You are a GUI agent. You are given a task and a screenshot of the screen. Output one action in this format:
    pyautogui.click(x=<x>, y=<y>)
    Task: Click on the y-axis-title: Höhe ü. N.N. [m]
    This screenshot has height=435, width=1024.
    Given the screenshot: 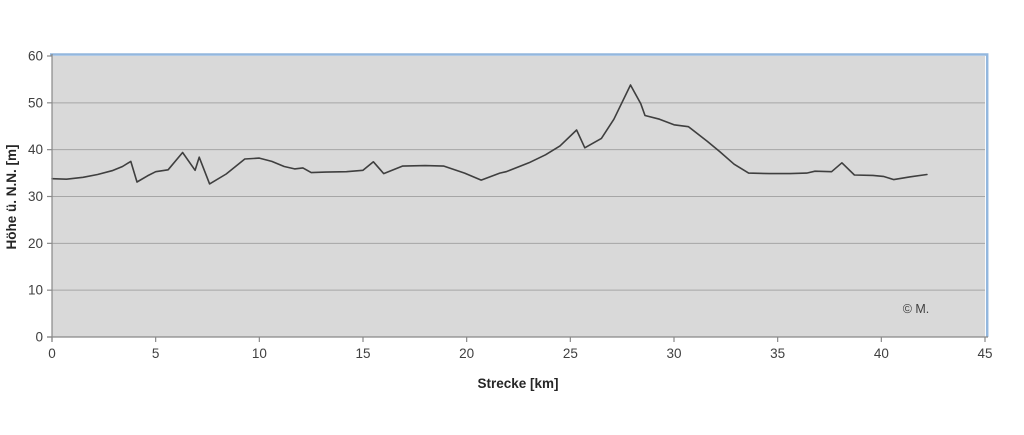 What is the action you would take?
    pyautogui.click(x=11, y=197)
    